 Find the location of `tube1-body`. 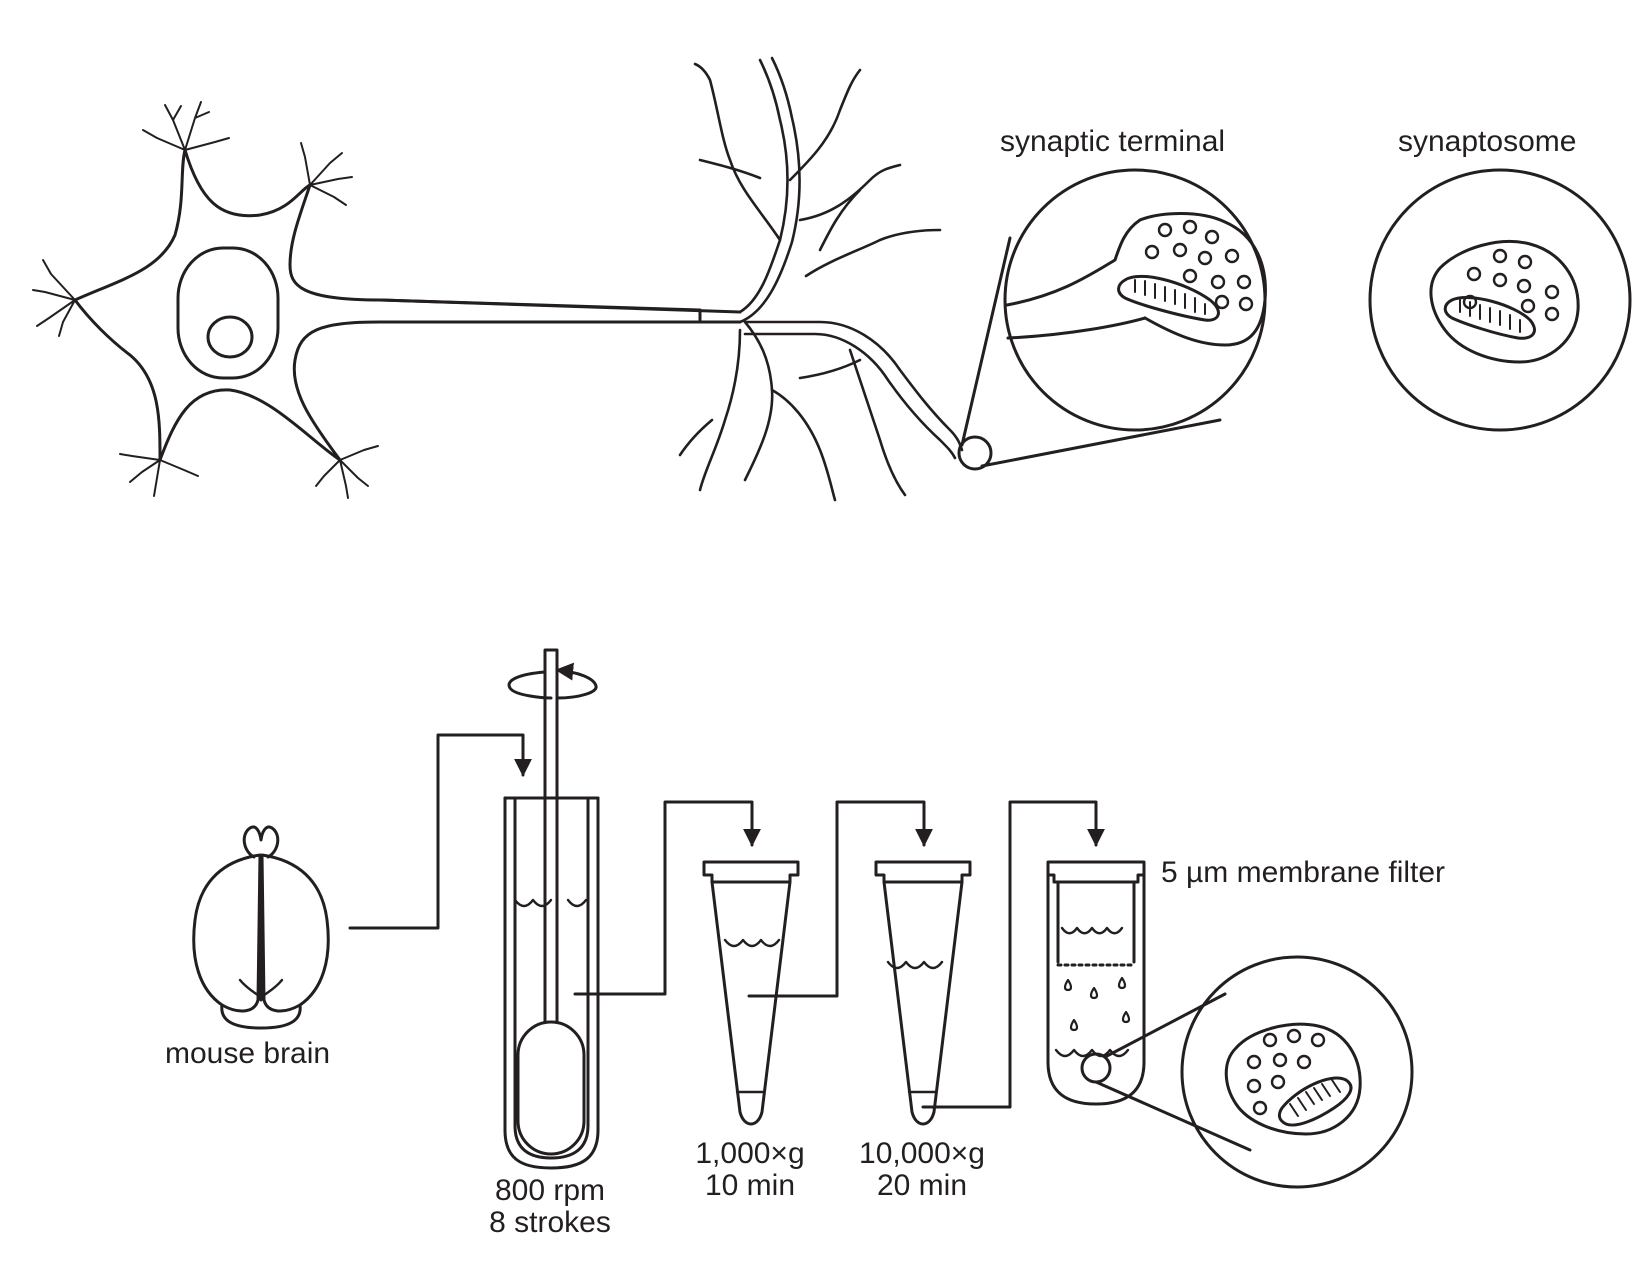

tube1-body is located at coordinates (751, 1003).